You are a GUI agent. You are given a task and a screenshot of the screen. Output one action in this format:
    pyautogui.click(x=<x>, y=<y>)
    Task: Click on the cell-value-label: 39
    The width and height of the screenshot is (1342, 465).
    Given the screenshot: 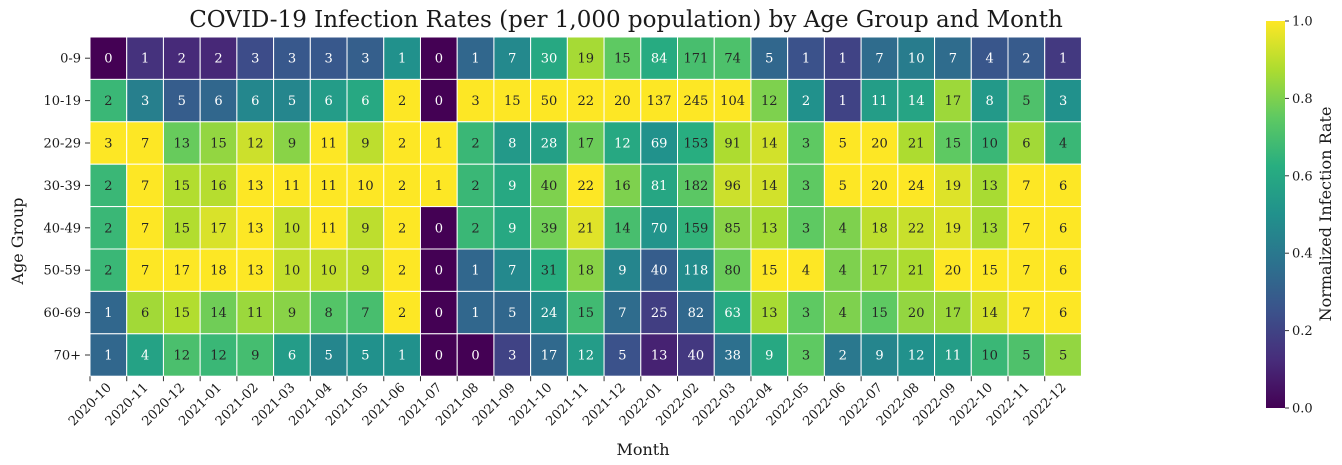 What is the action you would take?
    pyautogui.click(x=549, y=228)
    